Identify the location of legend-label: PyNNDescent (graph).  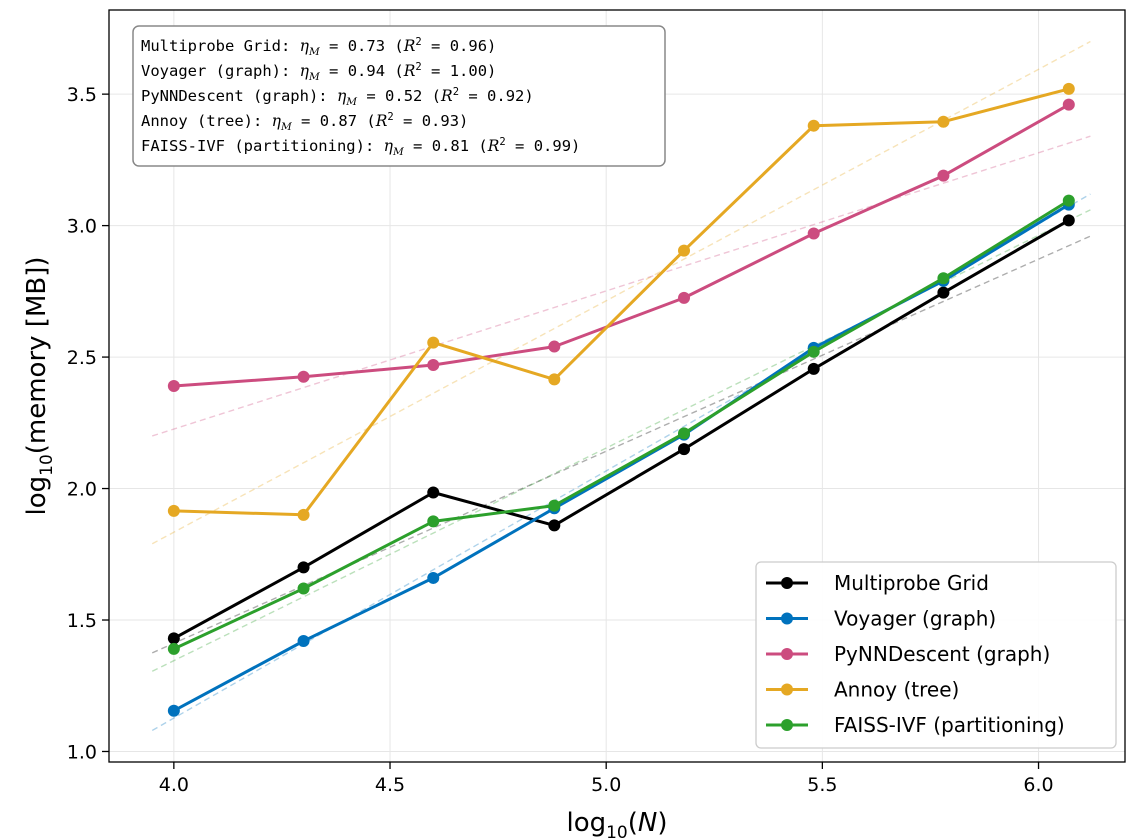
(942, 654).